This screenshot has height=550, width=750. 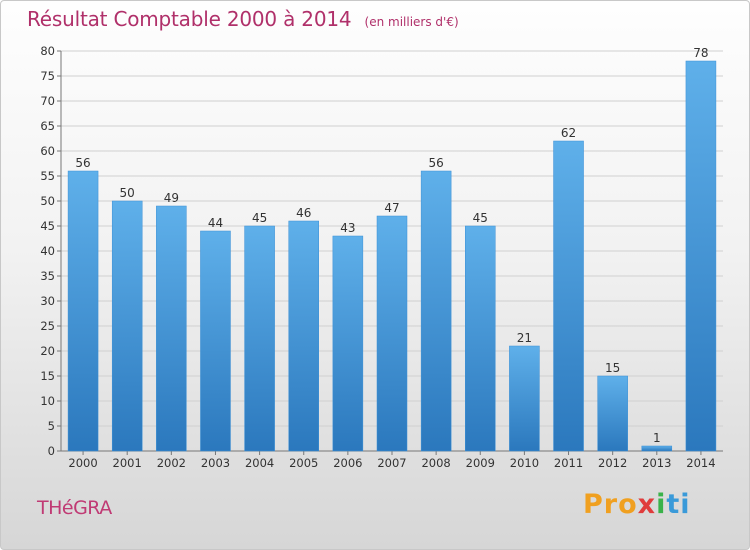 I want to click on bar-value-label: 50, so click(x=127, y=193).